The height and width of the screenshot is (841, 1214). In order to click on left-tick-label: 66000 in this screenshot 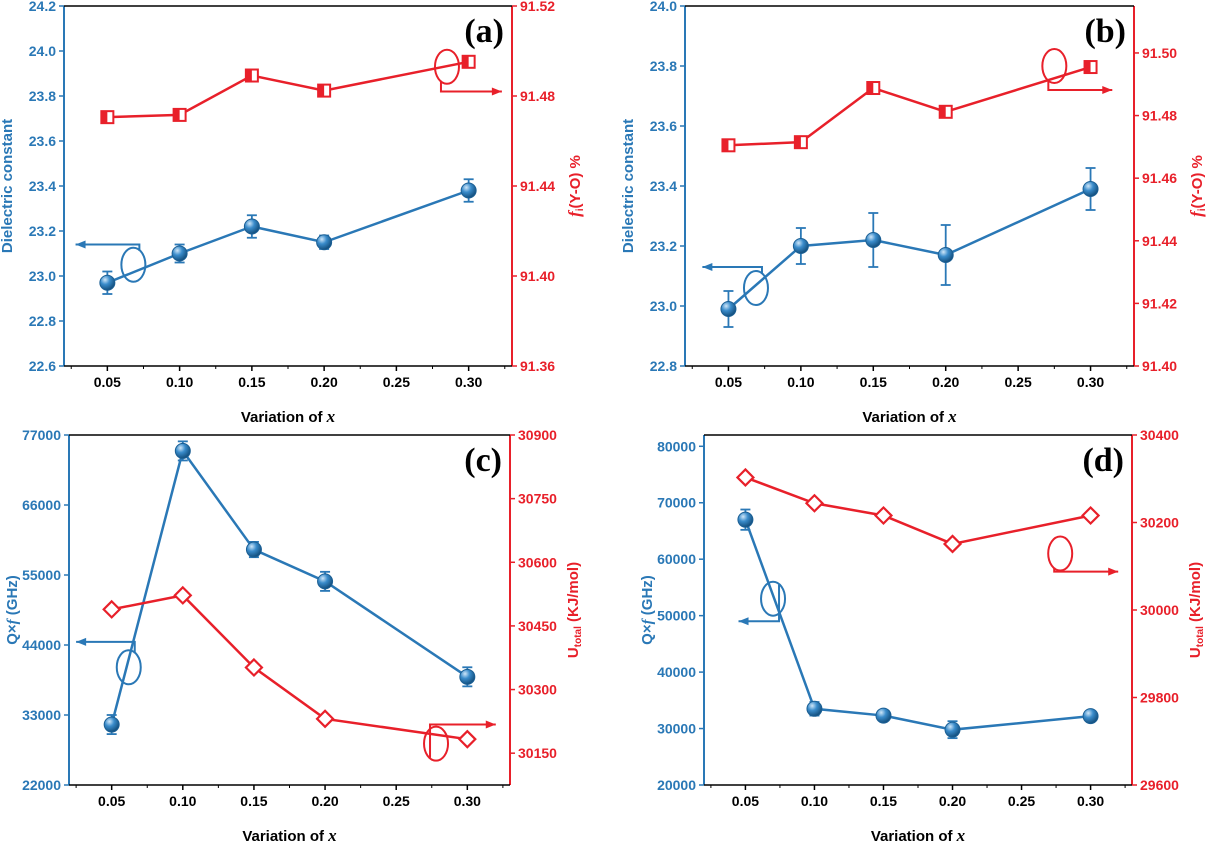, I will do `click(41, 505)`.